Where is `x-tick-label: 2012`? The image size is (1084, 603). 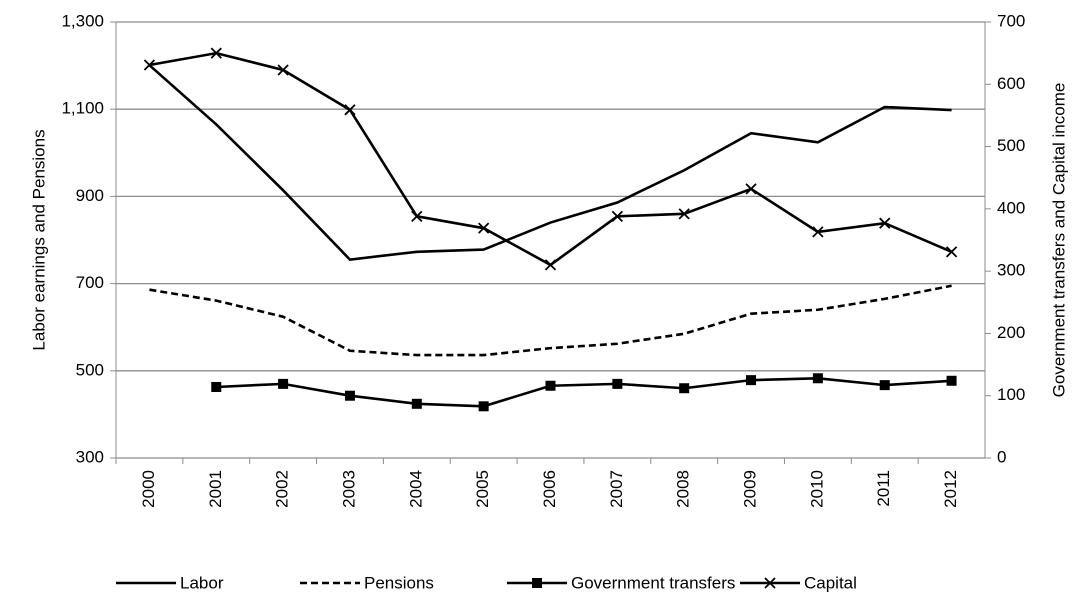 x-tick-label: 2012 is located at coordinates (950, 489).